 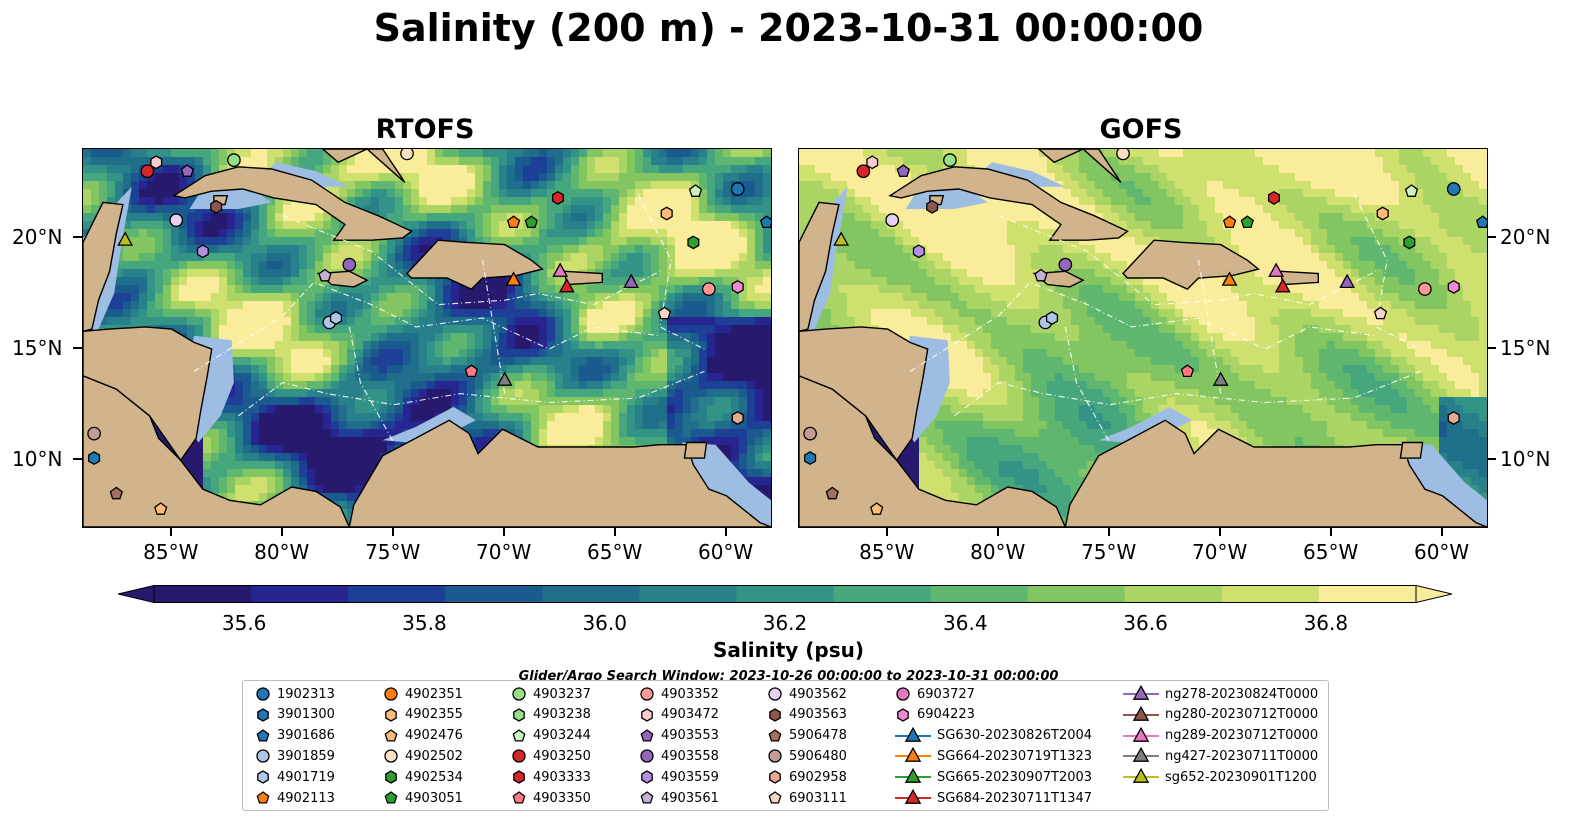 What do you see at coordinates (788, 28) in the screenshot?
I see `main-title: Salinity (200 m) - 2023-10-31 00:00:00` at bounding box center [788, 28].